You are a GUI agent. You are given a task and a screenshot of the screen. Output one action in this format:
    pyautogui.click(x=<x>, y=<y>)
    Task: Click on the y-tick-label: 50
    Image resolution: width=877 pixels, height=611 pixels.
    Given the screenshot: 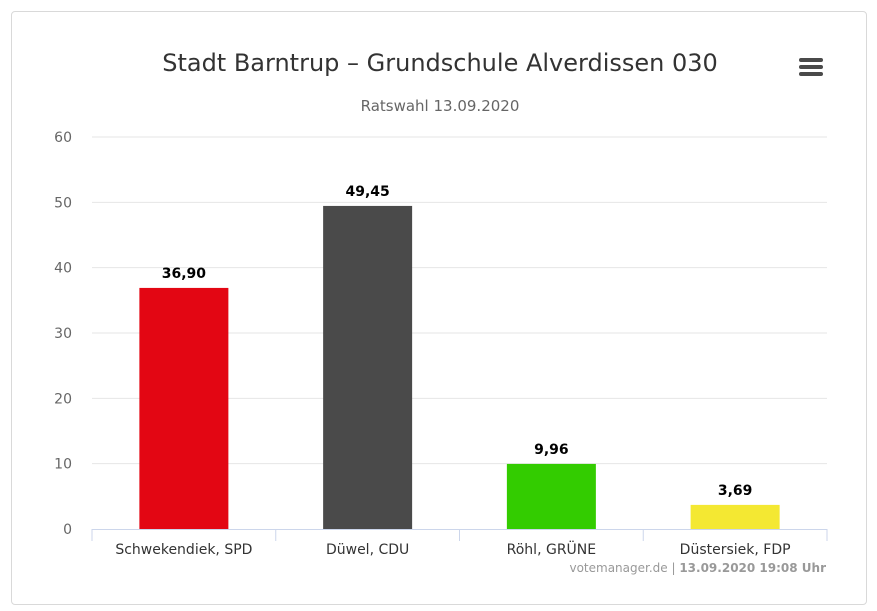 What is the action you would take?
    pyautogui.click(x=63, y=203)
    